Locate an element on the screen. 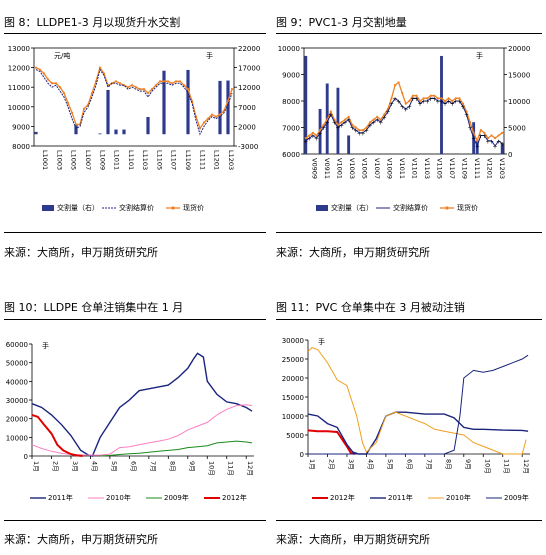  fig10-series-line-2011 is located at coordinates (142, 404).